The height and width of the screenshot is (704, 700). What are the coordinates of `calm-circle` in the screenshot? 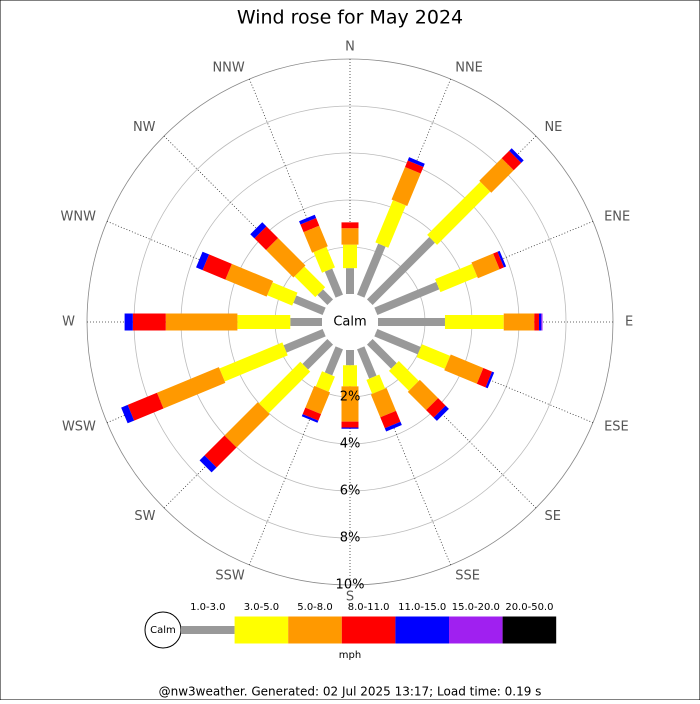 It's located at (350, 322).